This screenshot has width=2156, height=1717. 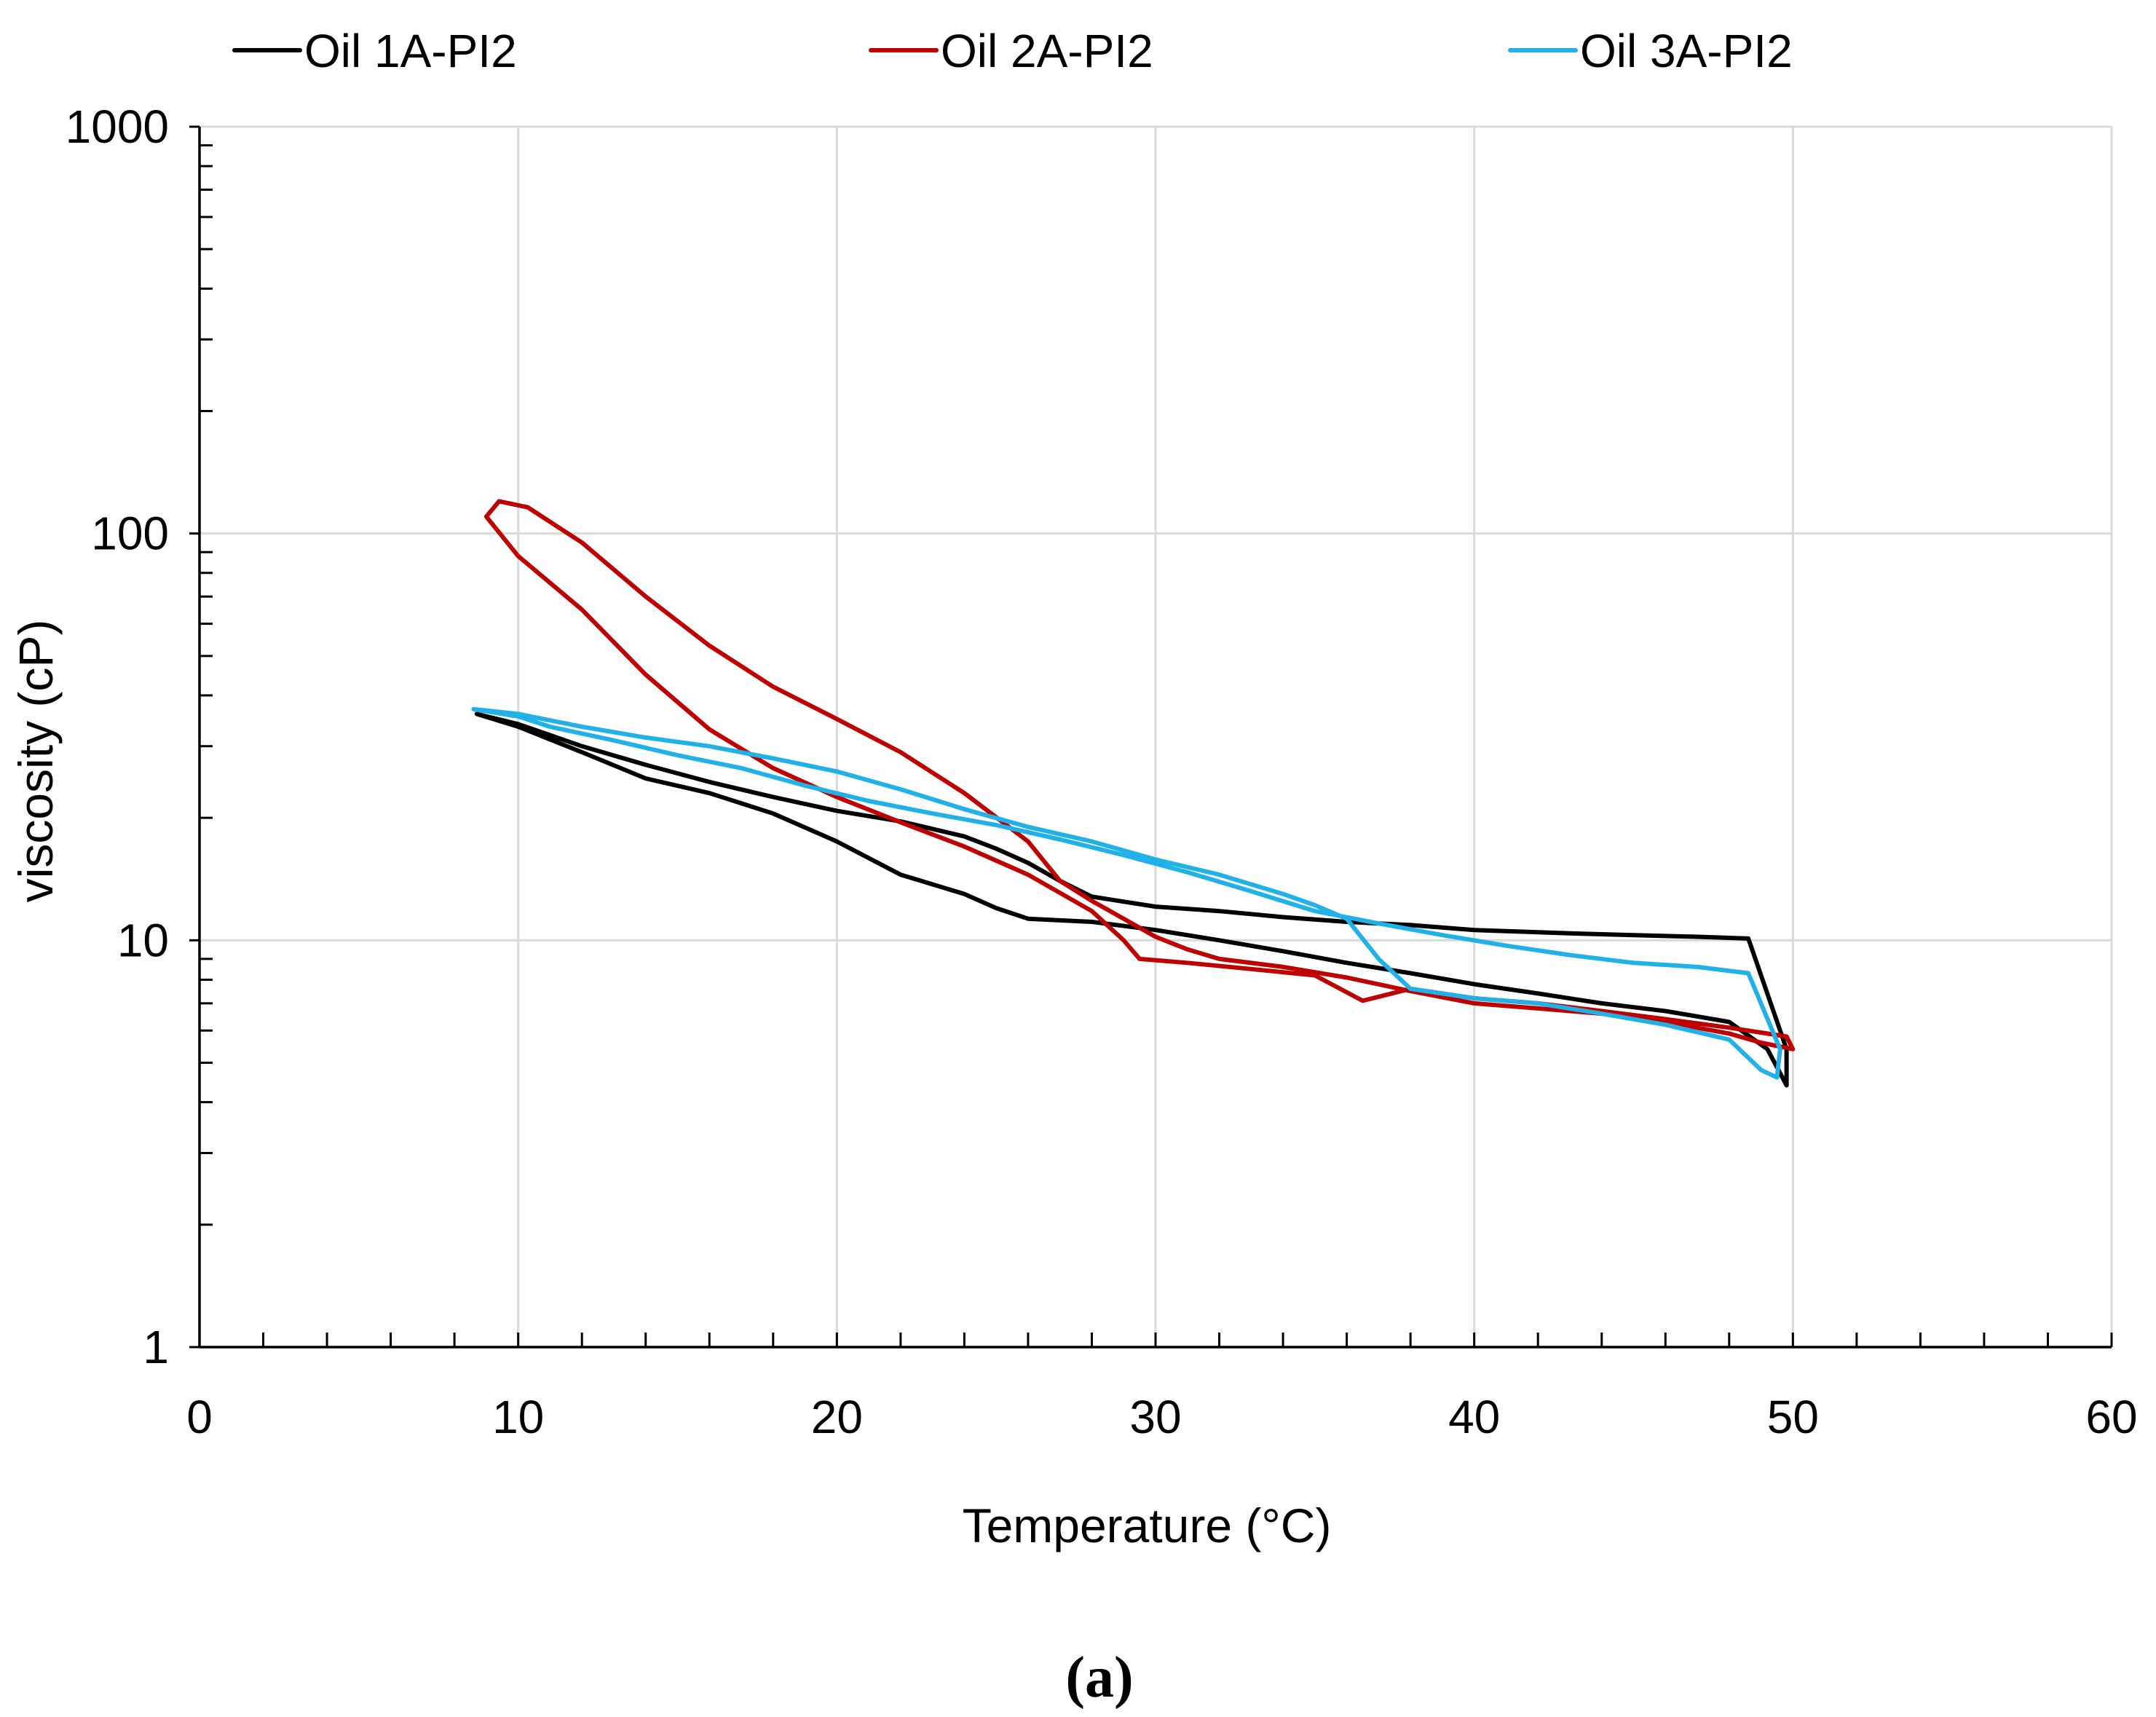 What do you see at coordinates (2111, 1417) in the screenshot?
I see `x-tick-label: 60` at bounding box center [2111, 1417].